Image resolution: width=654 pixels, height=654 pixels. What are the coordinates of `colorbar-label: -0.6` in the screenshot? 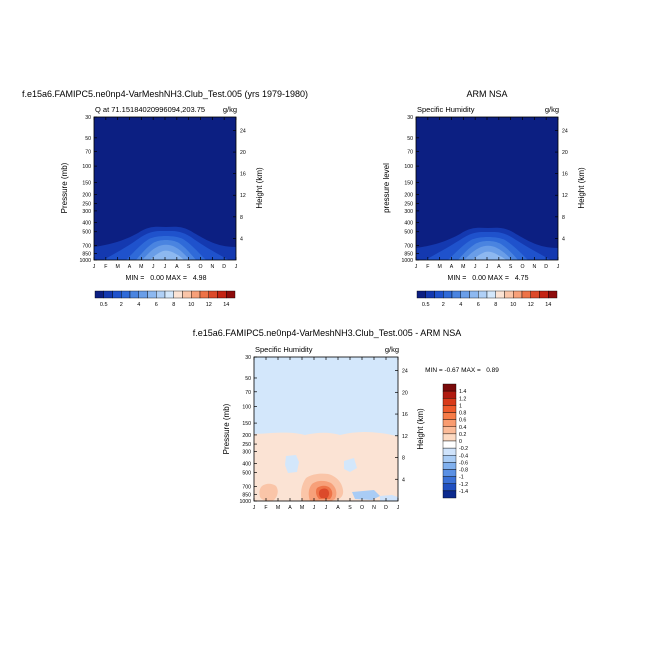 It's located at (463, 463).